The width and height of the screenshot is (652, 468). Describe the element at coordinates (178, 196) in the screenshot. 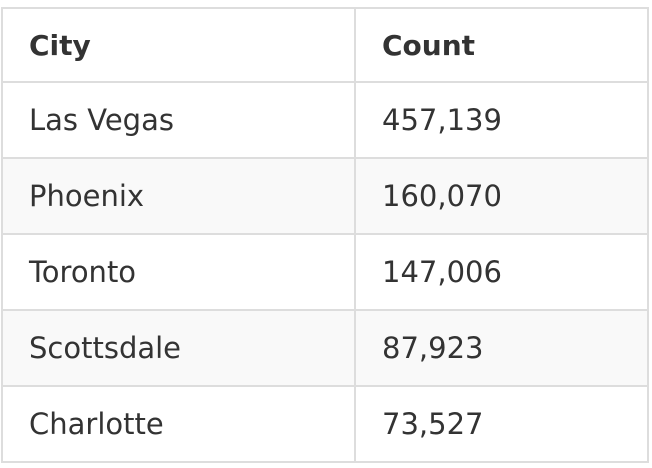

I see `city-cell: Phoenix` at that location.